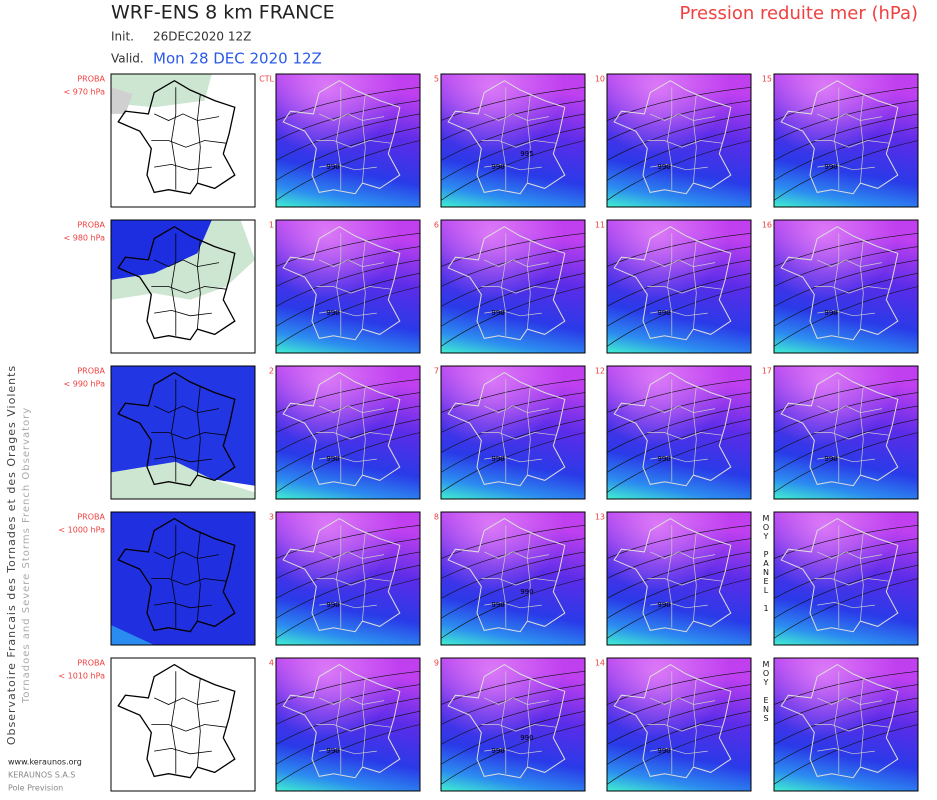  I want to click on field-name: Pression reduite mer (hPa), so click(798, 13).